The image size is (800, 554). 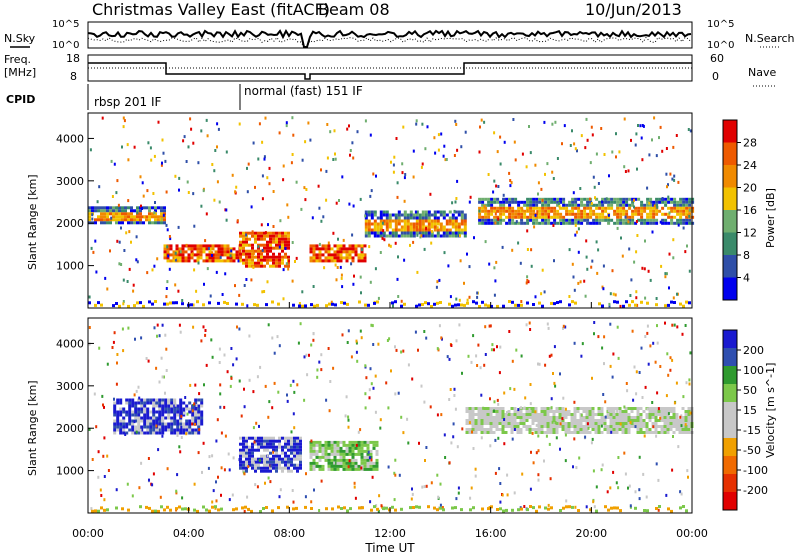 What do you see at coordinates (750, 390) in the screenshot?
I see `colorbar-tick-label: 50` at bounding box center [750, 390].